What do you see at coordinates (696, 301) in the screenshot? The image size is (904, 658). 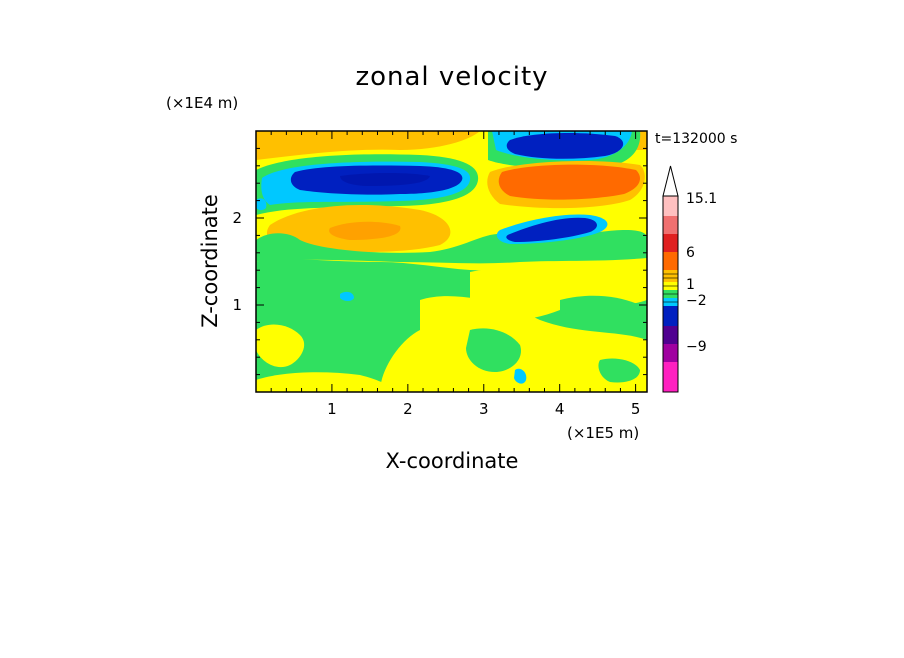 I see `colorbar-label: −2` at bounding box center [696, 301].